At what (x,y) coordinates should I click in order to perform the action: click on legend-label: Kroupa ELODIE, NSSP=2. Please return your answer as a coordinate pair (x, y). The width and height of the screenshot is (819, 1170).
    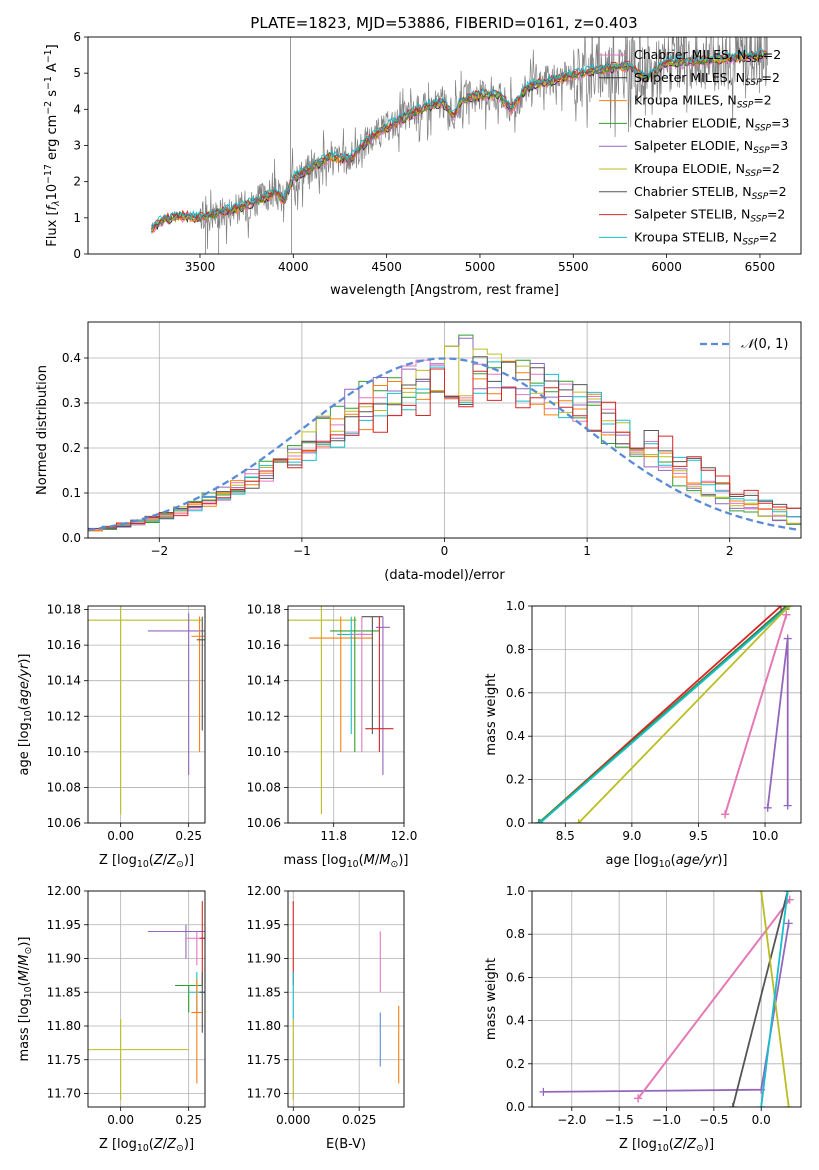
    Looking at the image, I should click on (707, 170).